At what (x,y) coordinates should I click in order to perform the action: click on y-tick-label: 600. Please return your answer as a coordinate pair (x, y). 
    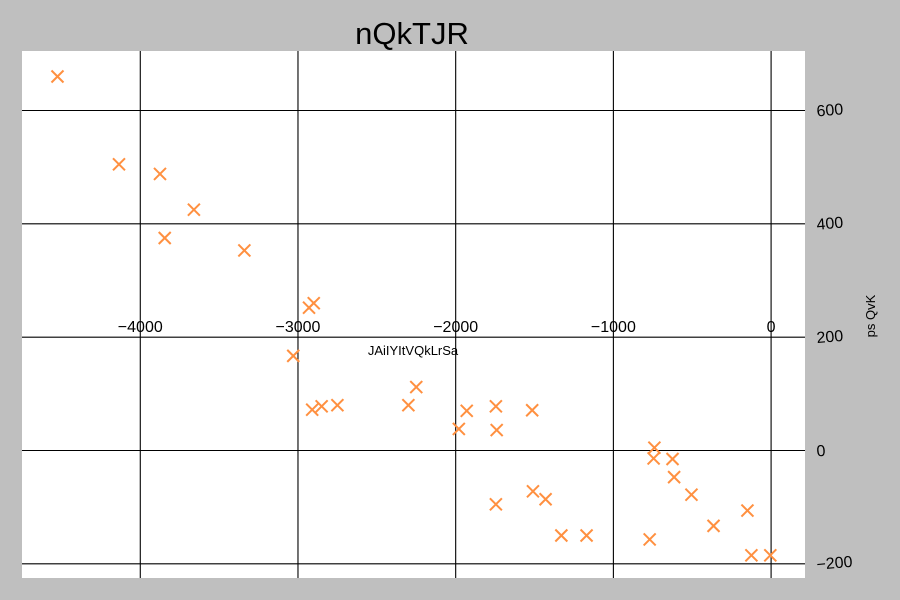
    Looking at the image, I should click on (830, 110).